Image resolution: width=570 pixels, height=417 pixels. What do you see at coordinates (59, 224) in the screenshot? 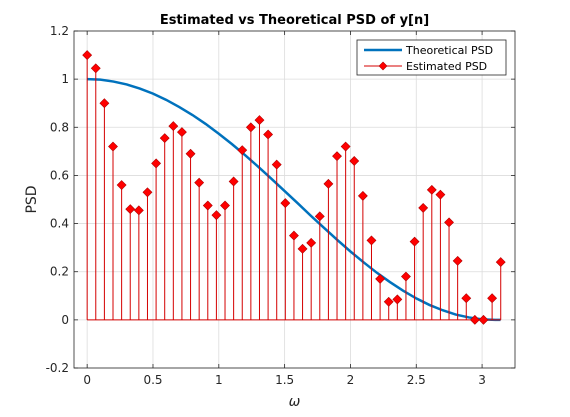
I see `y-tick-label: 0.4` at bounding box center [59, 224].